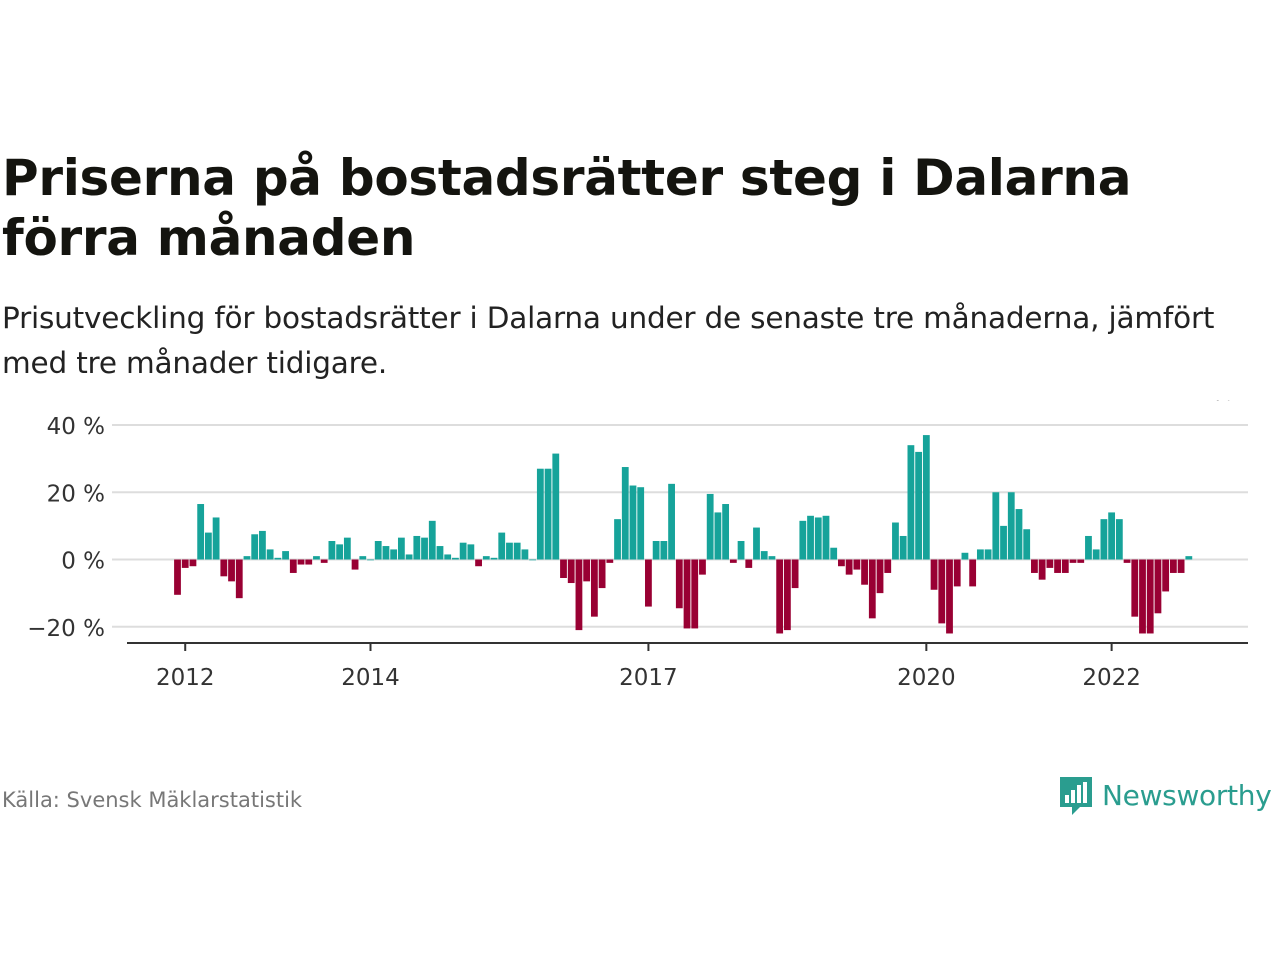 This screenshot has height=960, width=1280. I want to click on x-tick-label: 2020, so click(926, 678).